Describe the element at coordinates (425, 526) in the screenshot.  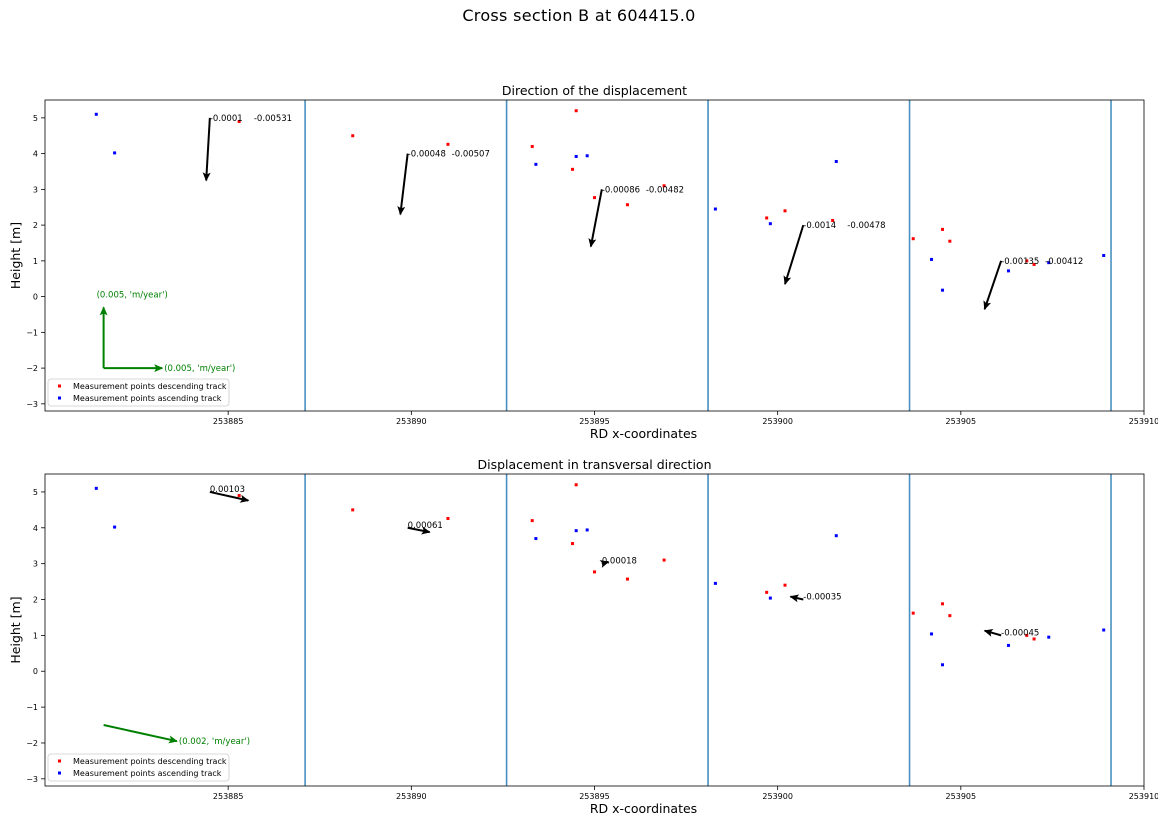
I see `arrow-label: 0.00061` at that location.